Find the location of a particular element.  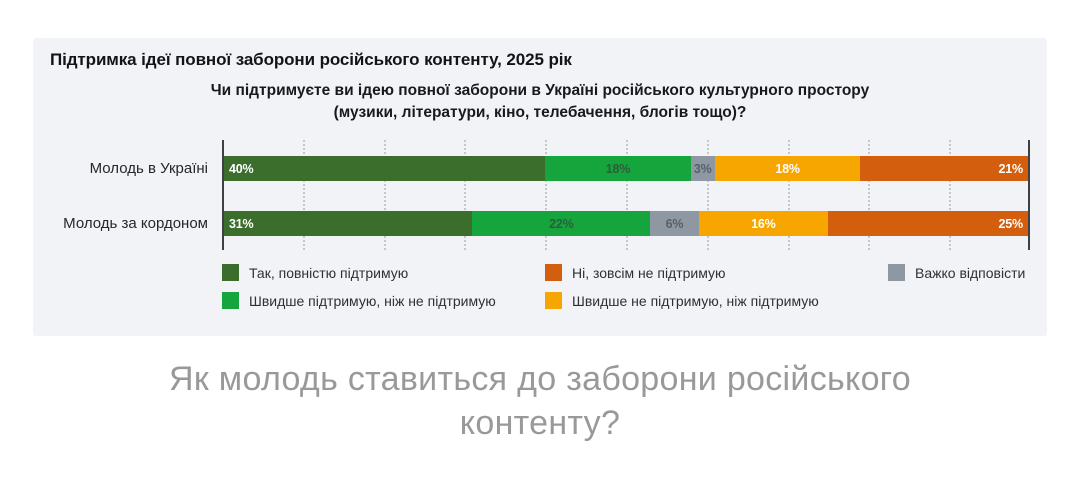

legend-column: Важко відповісти is located at coordinates (956, 286).